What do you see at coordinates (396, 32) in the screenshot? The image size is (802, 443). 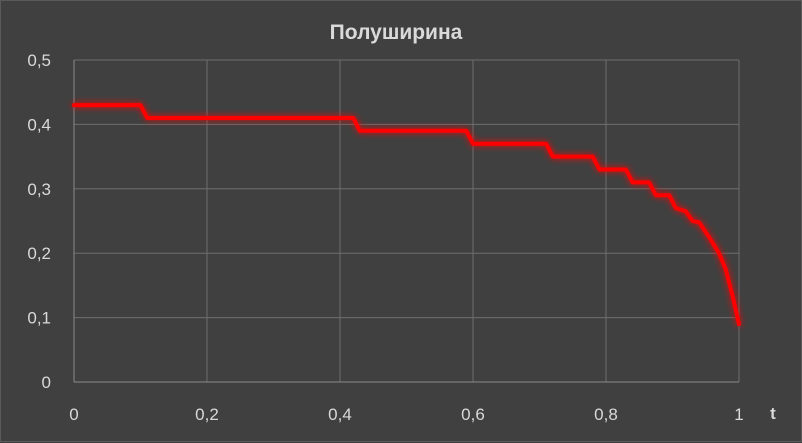 I see `chart-title: Полуширина` at bounding box center [396, 32].